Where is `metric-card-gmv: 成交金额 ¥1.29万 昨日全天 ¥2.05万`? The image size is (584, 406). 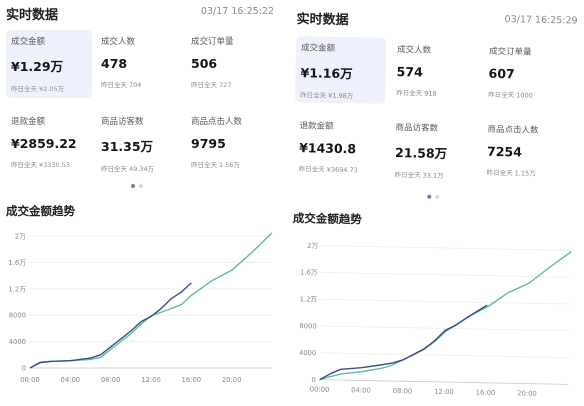 metric-card-gmv: 成交金额 ¥1.29万 昨日全天 ¥2.05万 is located at coordinates (49, 64).